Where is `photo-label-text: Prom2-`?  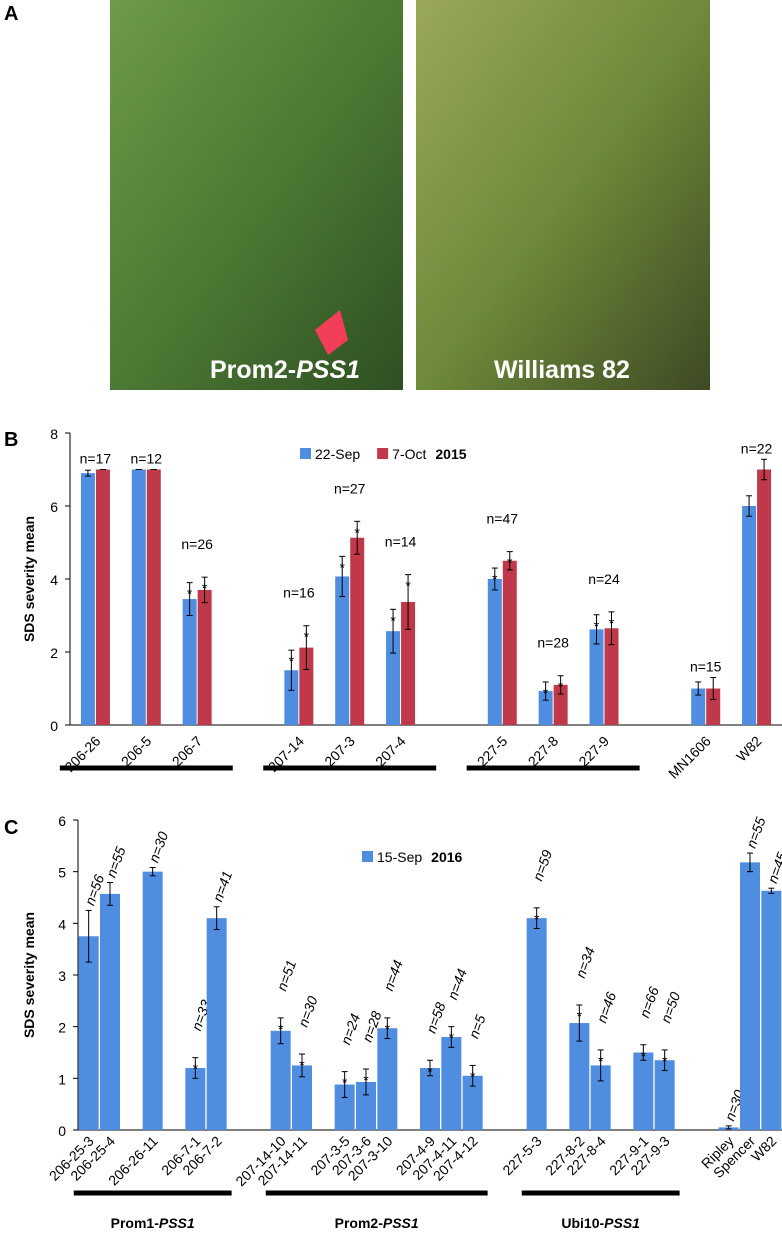
photo-label-text: Prom2- is located at coordinates (253, 370).